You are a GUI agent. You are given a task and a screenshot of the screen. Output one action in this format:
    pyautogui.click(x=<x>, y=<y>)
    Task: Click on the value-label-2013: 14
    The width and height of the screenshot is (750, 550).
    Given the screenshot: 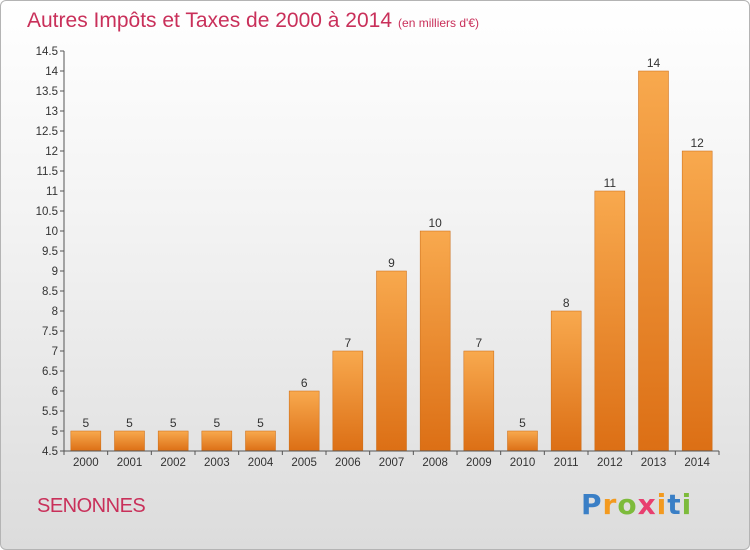 What is the action you would take?
    pyautogui.click(x=654, y=63)
    